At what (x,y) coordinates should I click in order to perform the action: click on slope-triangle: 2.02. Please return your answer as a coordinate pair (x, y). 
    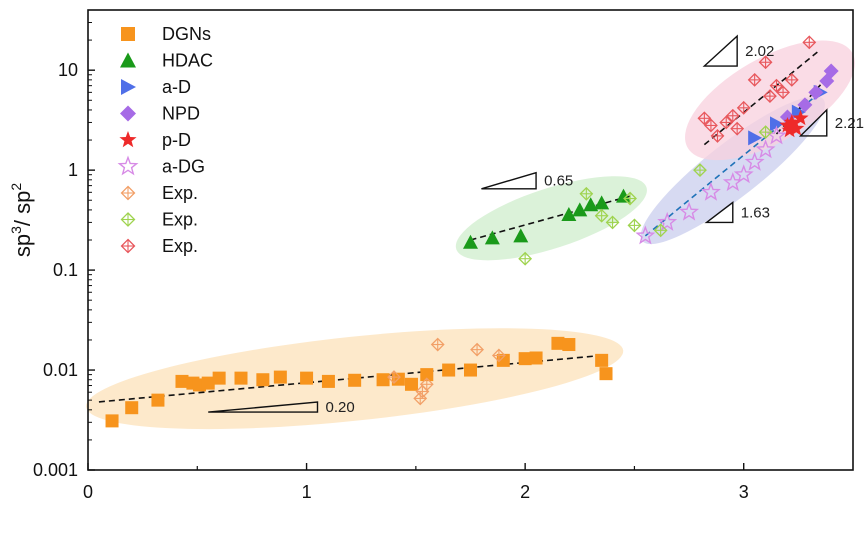
    Looking at the image, I should click on (738, 50).